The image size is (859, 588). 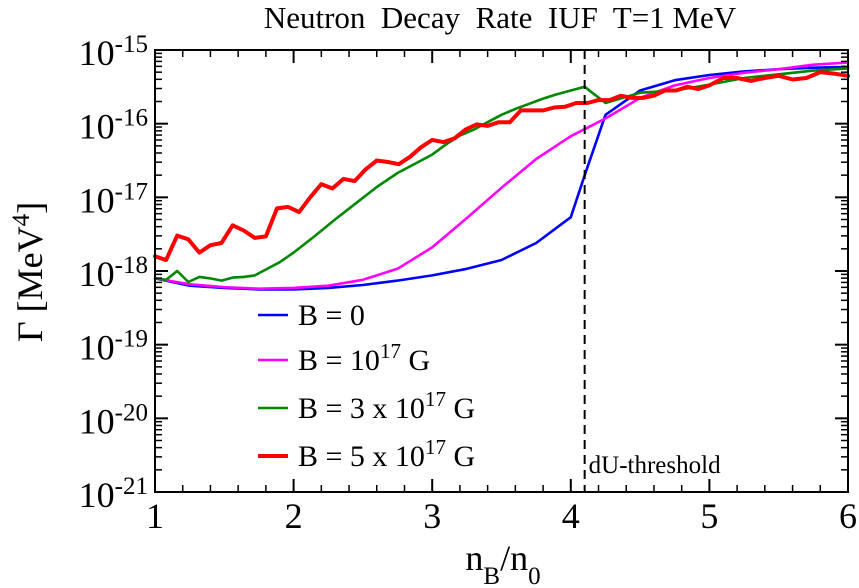 What do you see at coordinates (364, 358) in the screenshot?
I see `legend-label-2: B = 1017 G` at bounding box center [364, 358].